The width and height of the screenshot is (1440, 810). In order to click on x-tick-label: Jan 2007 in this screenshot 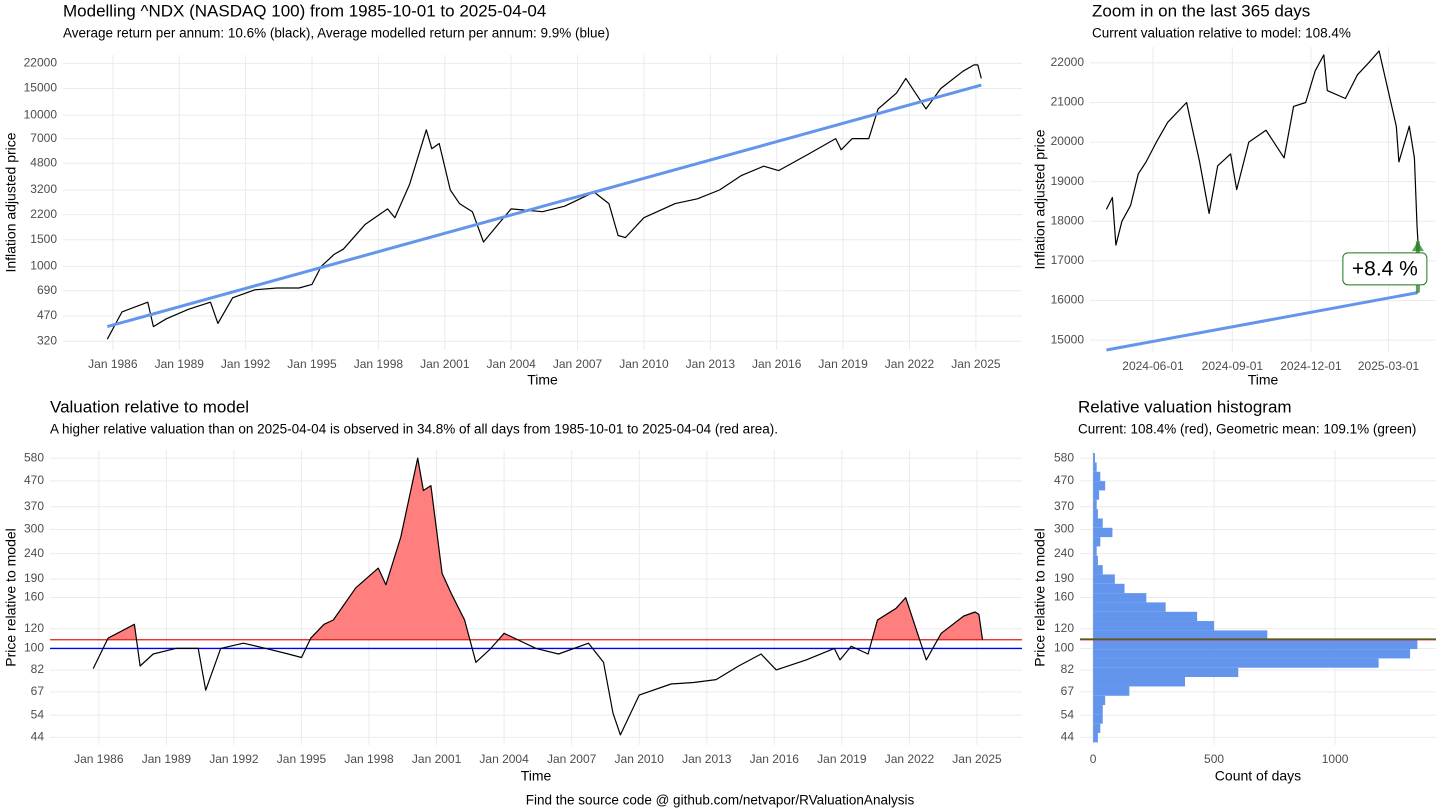, I will do `click(578, 364)`.